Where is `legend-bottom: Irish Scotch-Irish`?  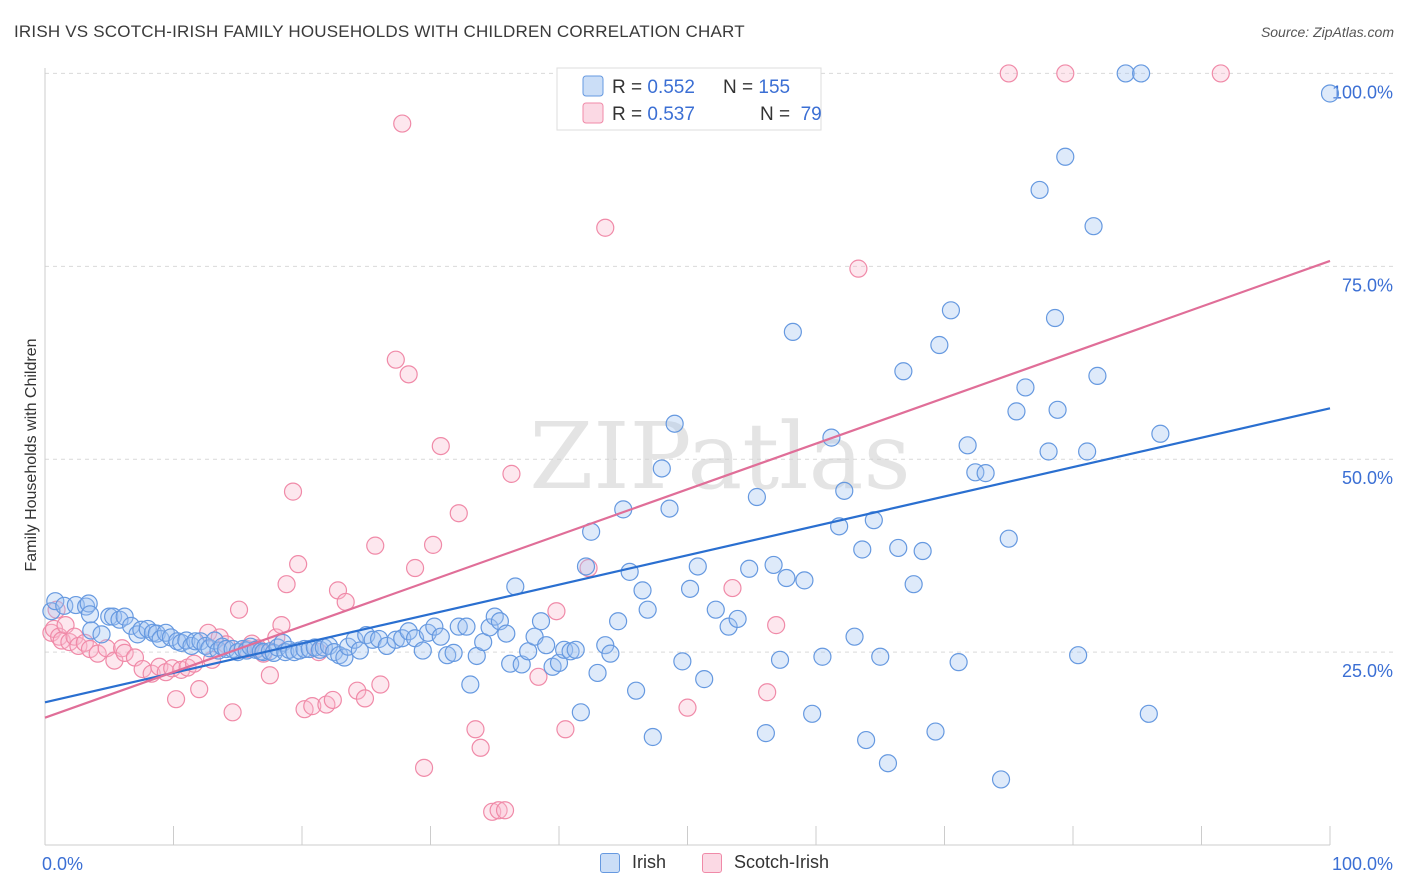 legend-bottom: Irish Scotch-Irish is located at coordinates (703, 864).